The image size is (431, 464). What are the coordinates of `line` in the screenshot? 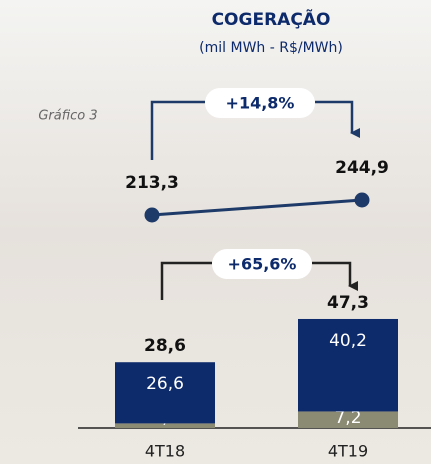 It's located at (257, 207).